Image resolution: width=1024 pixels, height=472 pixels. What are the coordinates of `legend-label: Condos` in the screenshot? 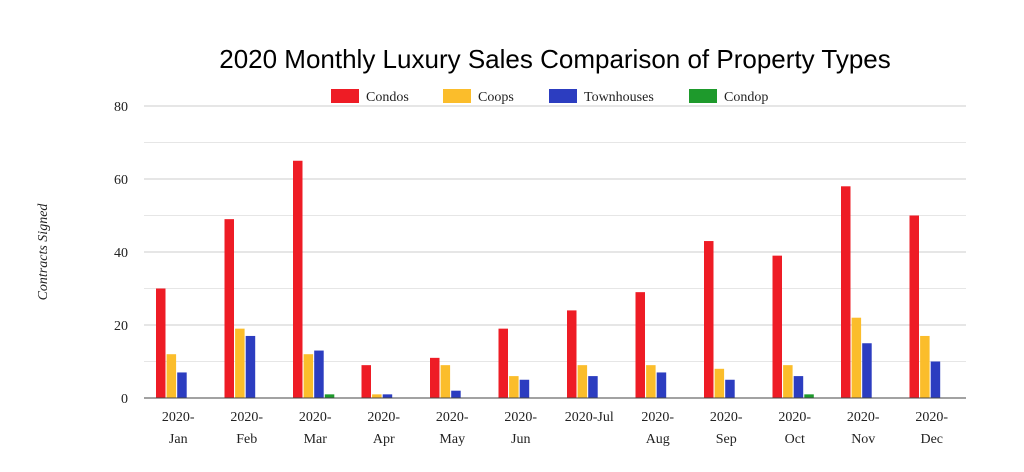 It's located at (387, 97).